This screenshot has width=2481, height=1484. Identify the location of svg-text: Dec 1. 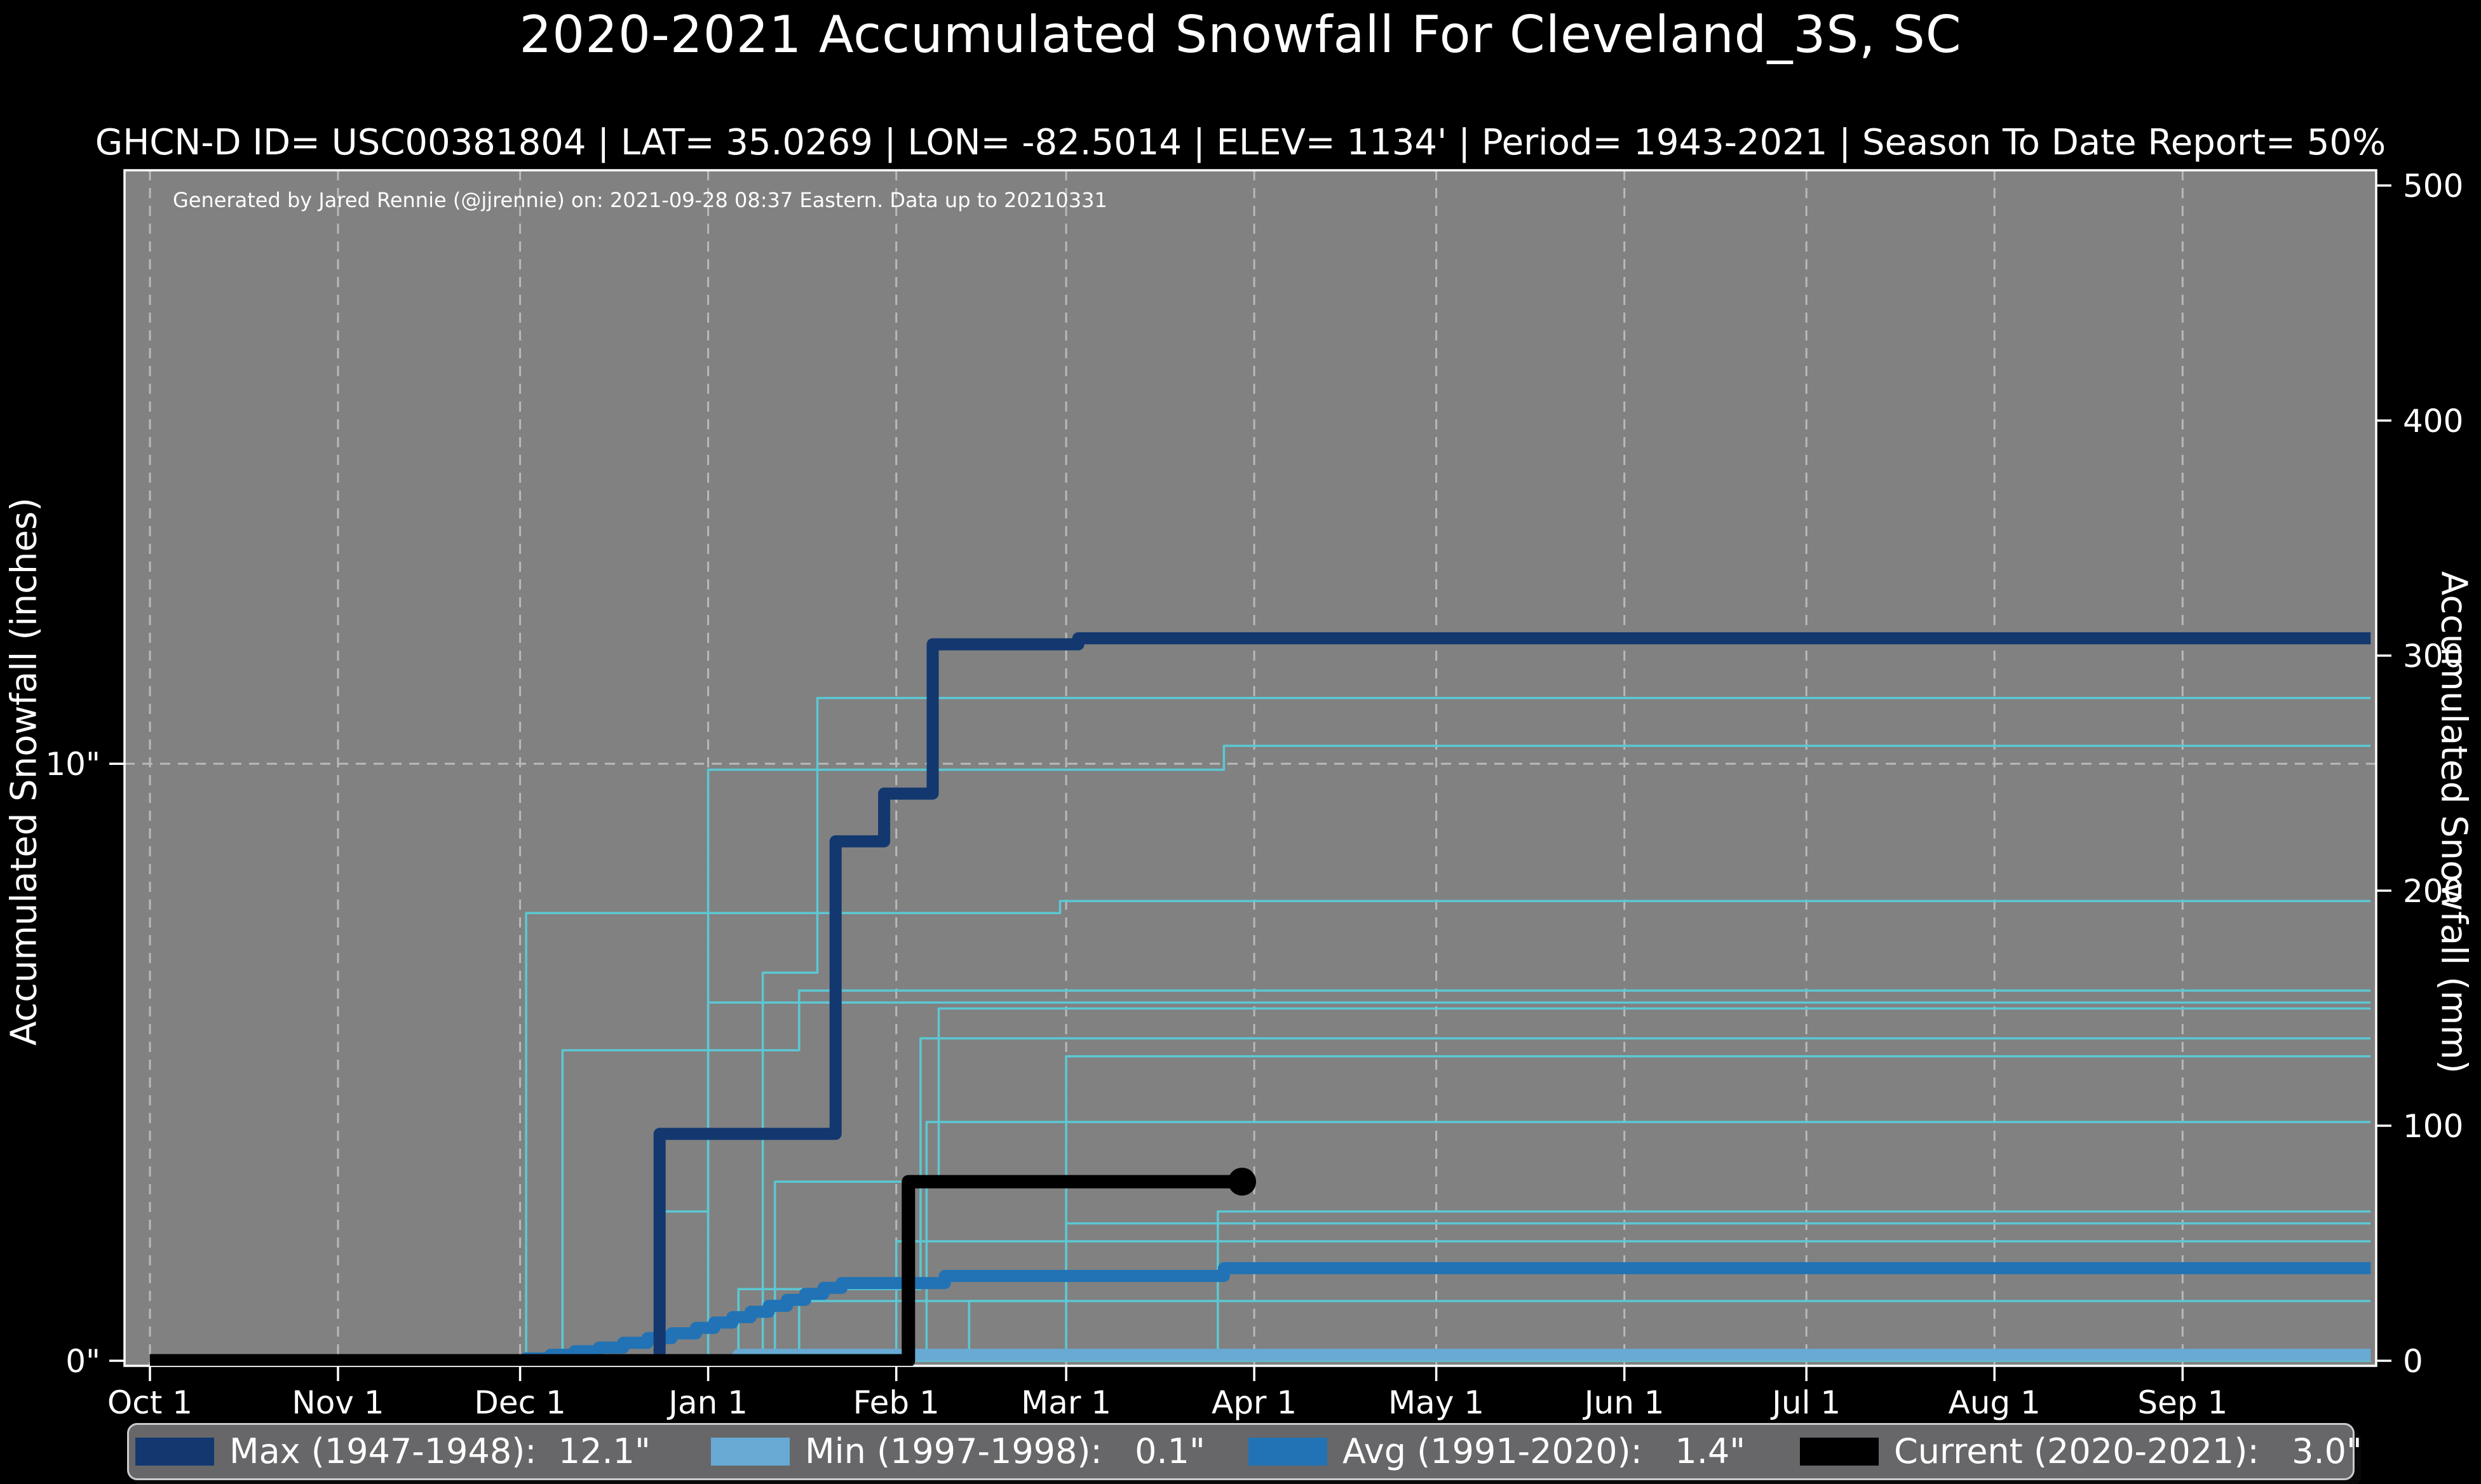
(519, 1402).